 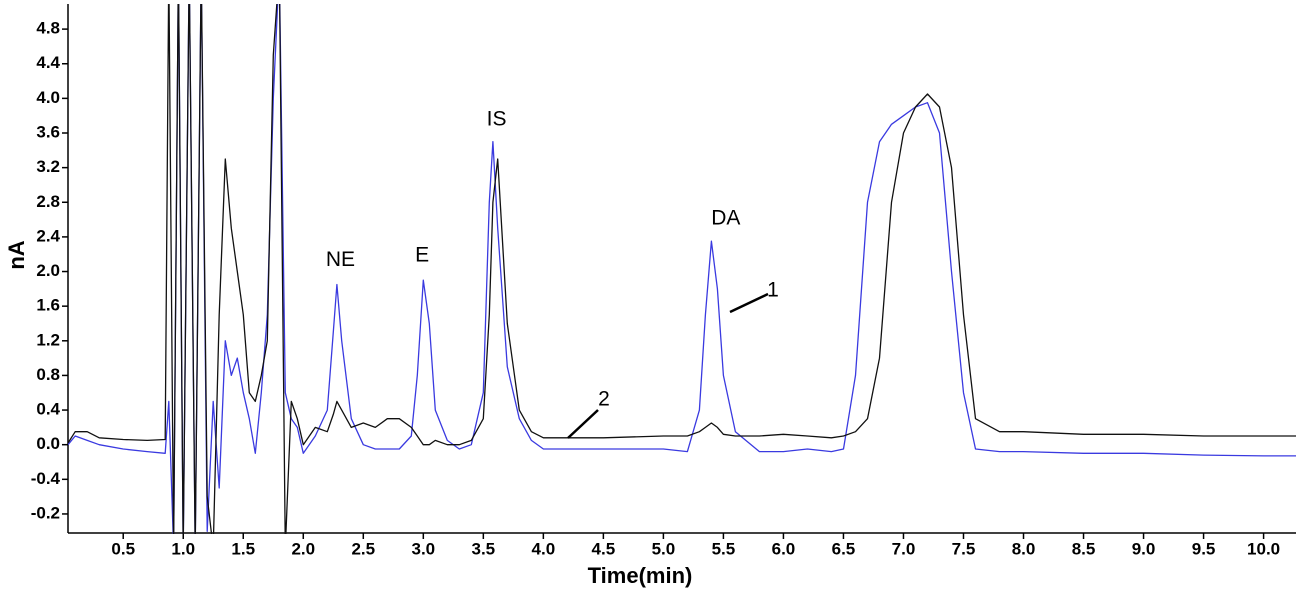 I want to click on peak-label: E, so click(x=422, y=254).